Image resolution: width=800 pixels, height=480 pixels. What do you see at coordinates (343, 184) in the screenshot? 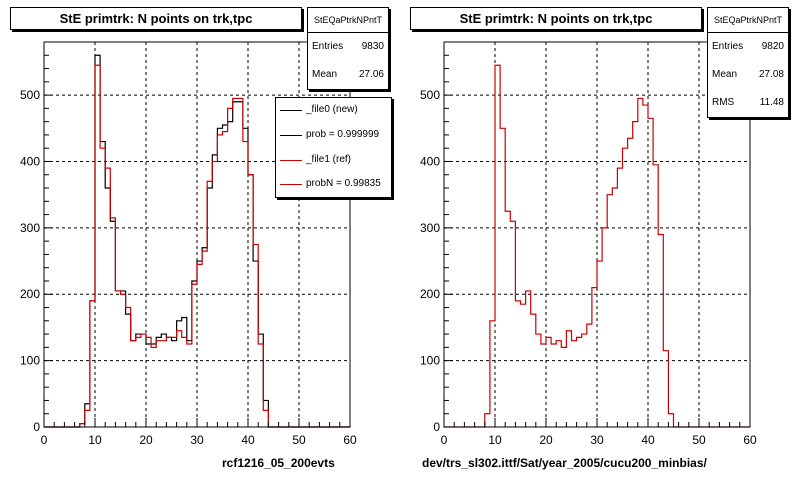
I see `legend-label: probN = 0.99835` at bounding box center [343, 184].